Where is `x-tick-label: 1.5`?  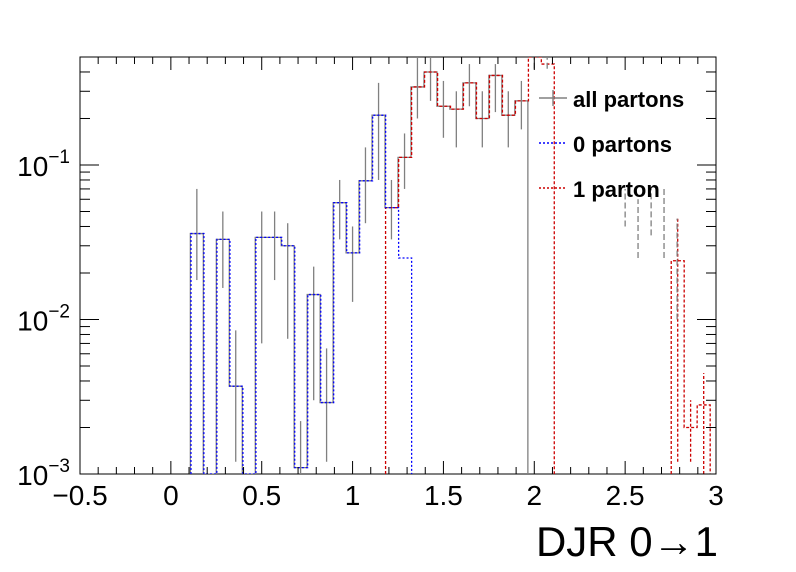 x-tick-label: 1.5 is located at coordinates (443, 495).